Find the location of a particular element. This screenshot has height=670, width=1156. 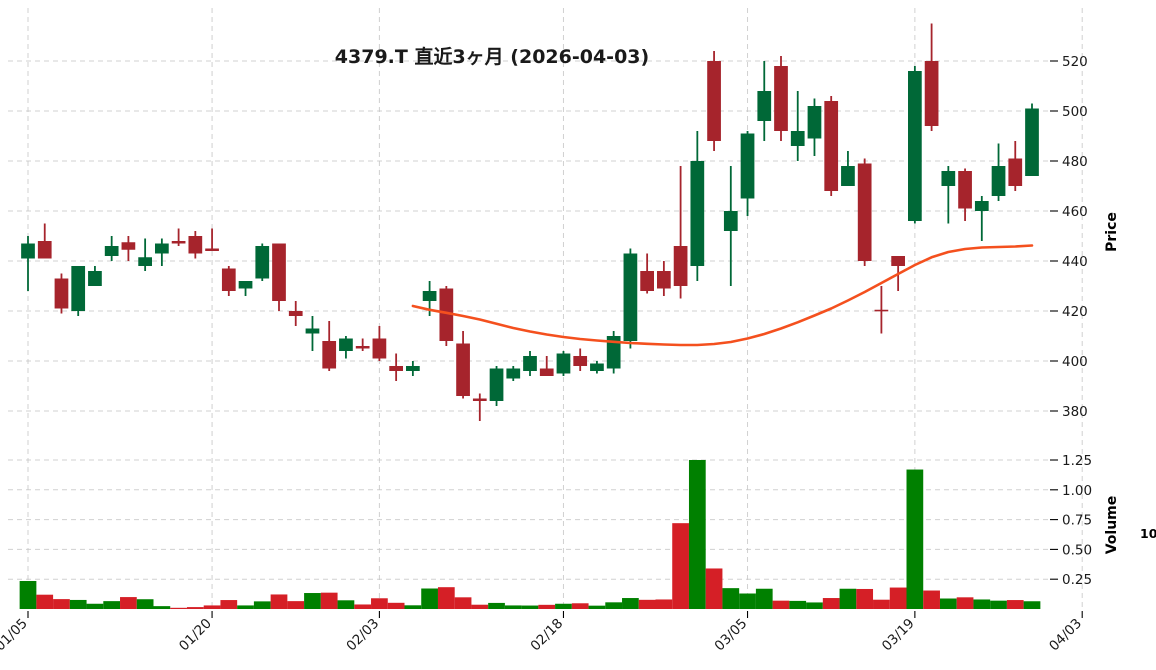

volume-tick-label: 0.25 is located at coordinates (1077, 580).